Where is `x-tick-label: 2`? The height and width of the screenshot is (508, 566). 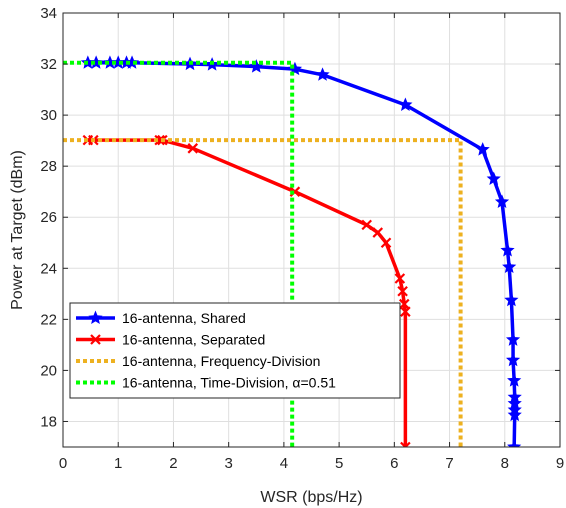 x-tick-label: 2 is located at coordinates (173, 463).